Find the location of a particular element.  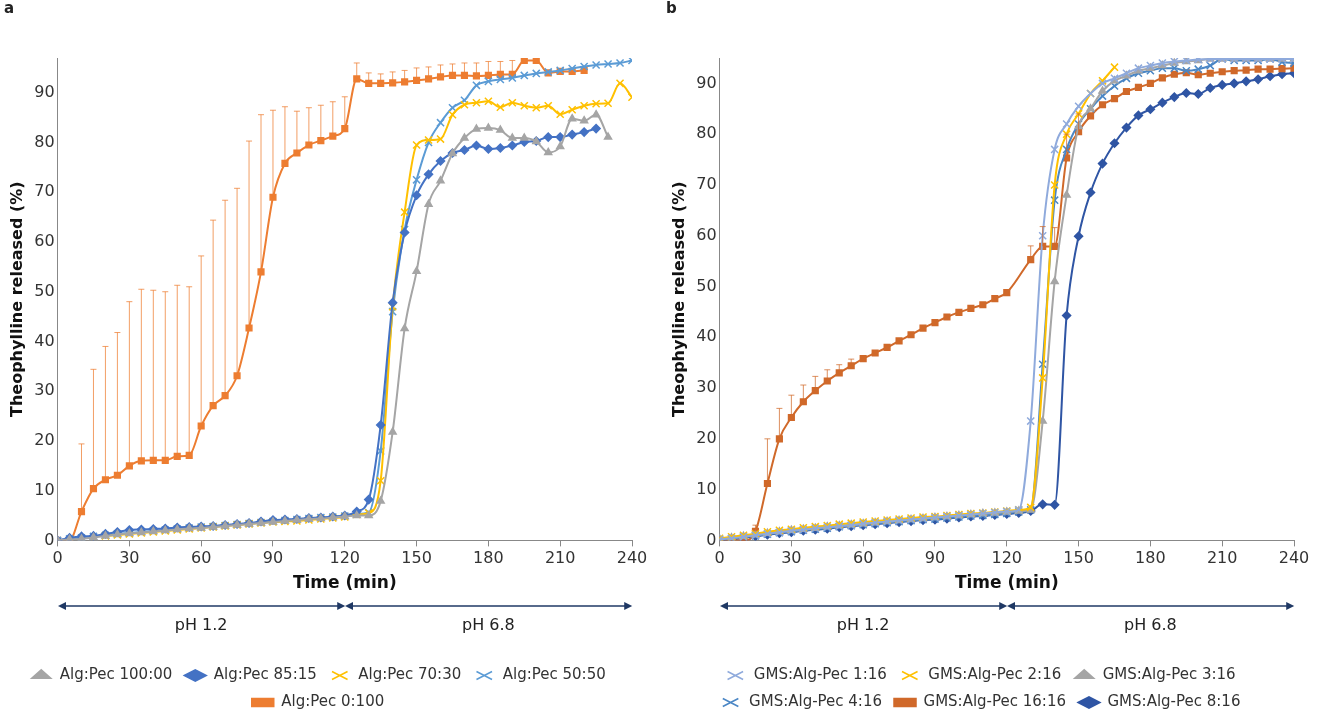

chart-title: a is located at coordinates (9, 8).